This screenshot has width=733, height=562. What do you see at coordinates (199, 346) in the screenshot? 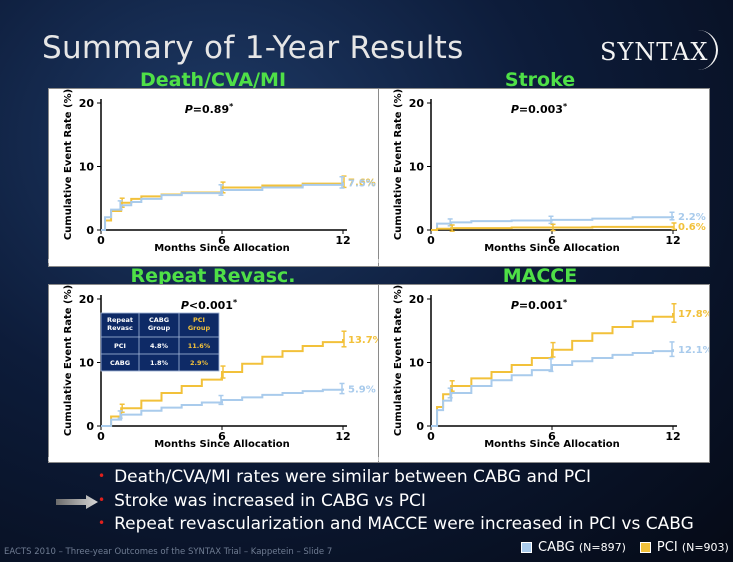
I see `table-cell-text: 11.6%` at bounding box center [199, 346].